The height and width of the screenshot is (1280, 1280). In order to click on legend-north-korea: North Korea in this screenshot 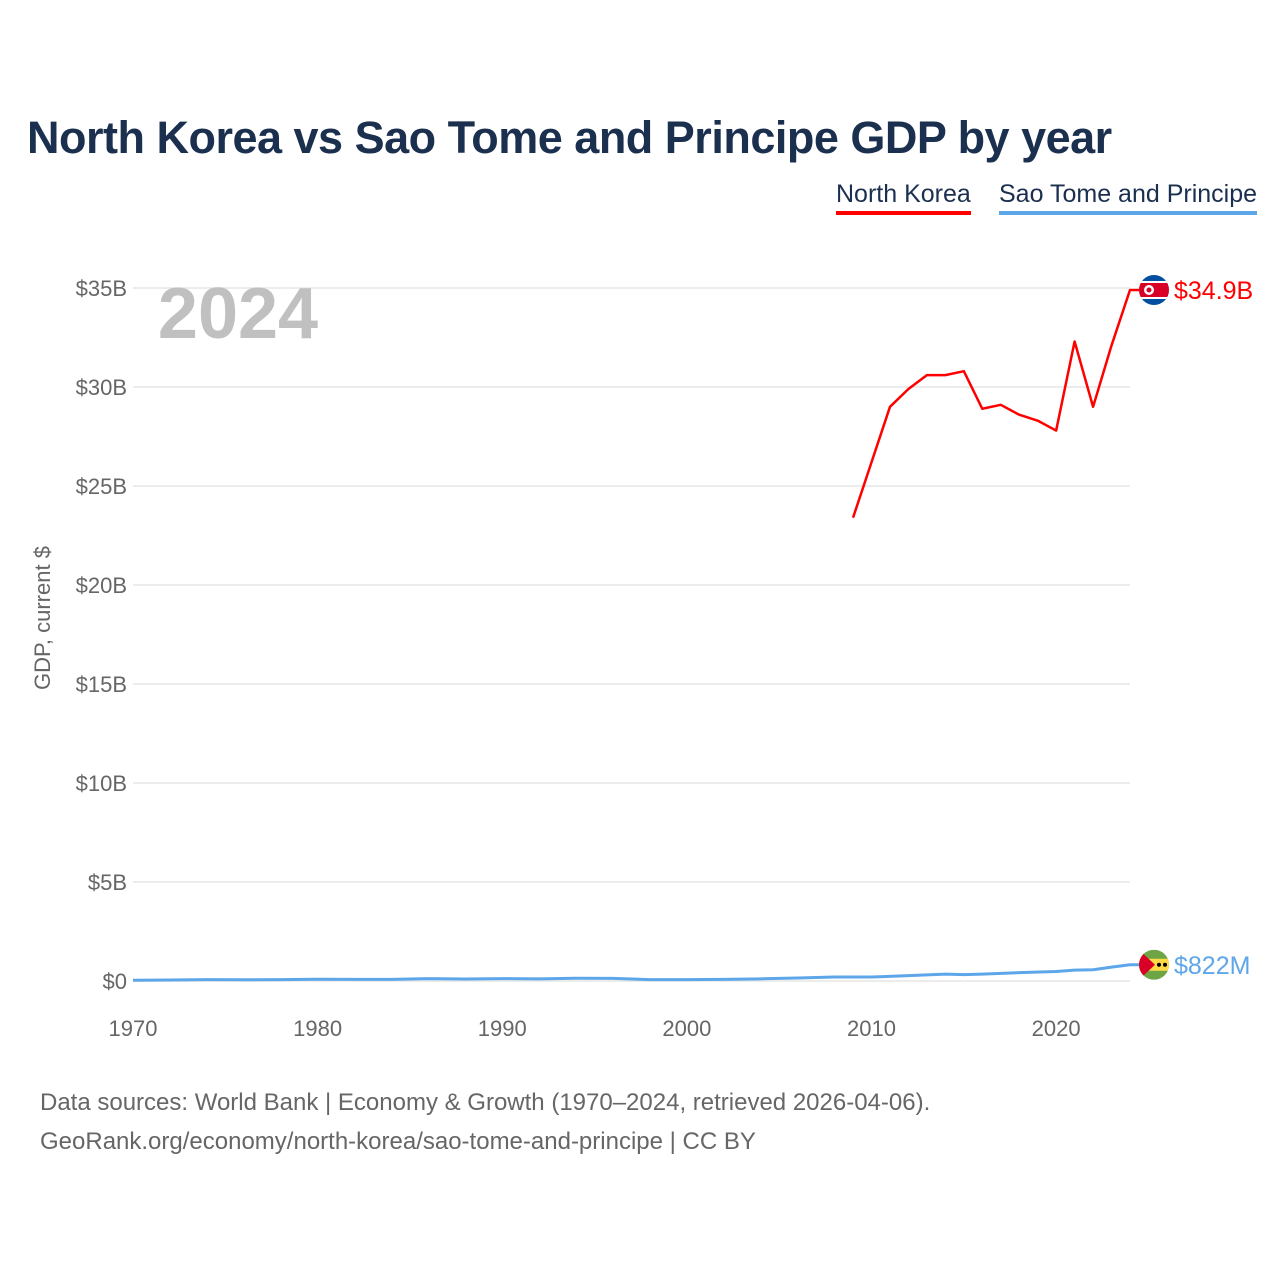, I will do `click(903, 197)`.